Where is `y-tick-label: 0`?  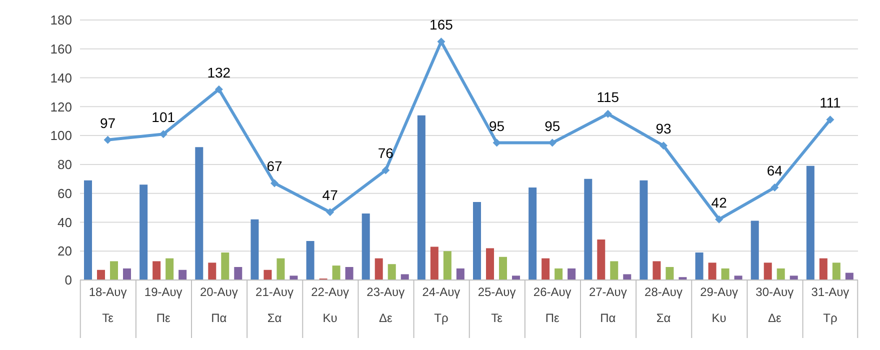
y-tick-label: 0 is located at coordinates (68, 280).